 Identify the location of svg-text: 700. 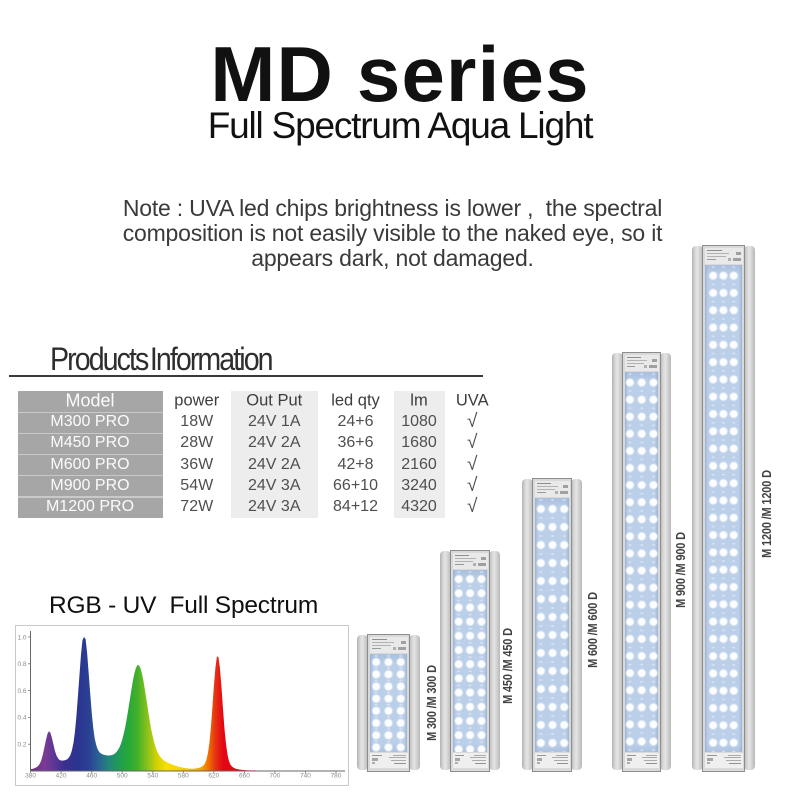
(274, 776).